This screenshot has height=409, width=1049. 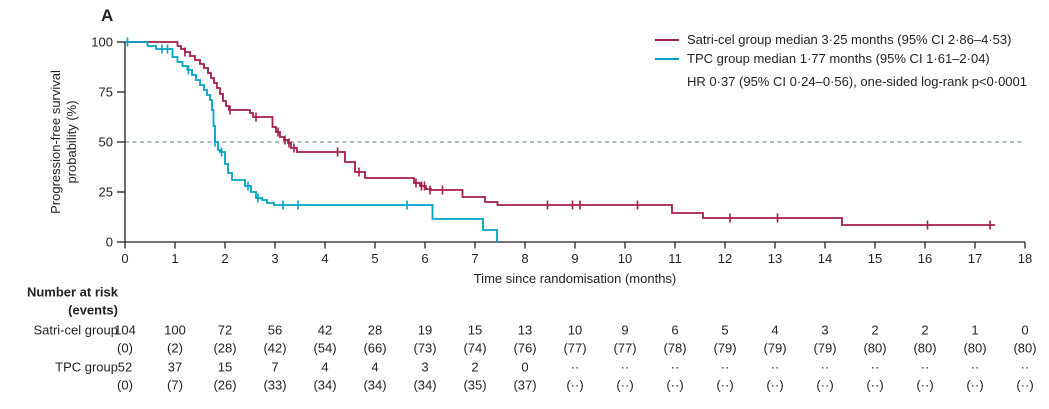 What do you see at coordinates (425, 330) in the screenshot?
I see `risk-count-cell: 19` at bounding box center [425, 330].